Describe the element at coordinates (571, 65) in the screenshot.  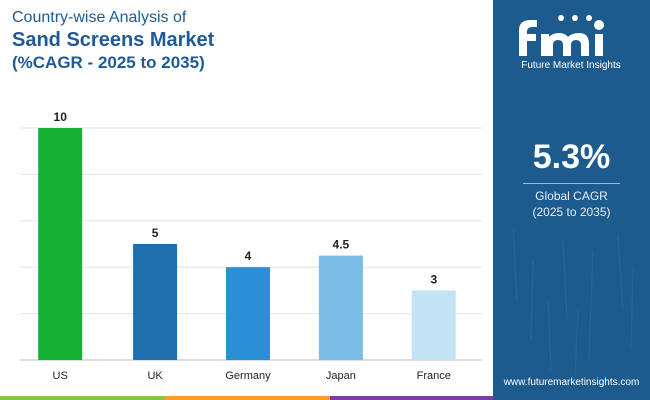
I see `brand-name: Future Market Insights` at that location.